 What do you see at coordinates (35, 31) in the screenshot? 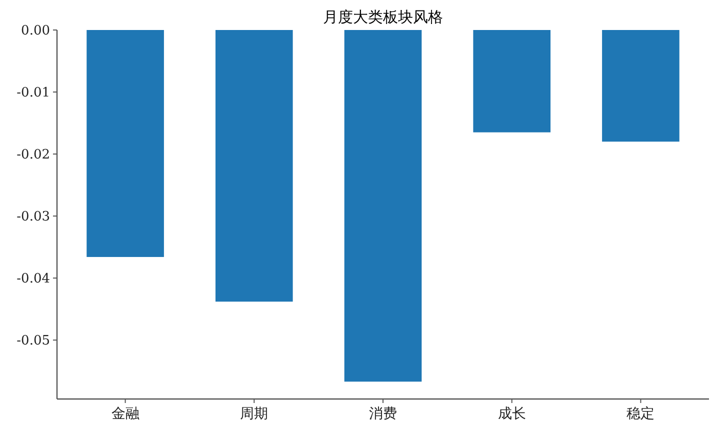
I see `y-tick-label: 0.00` at bounding box center [35, 31].